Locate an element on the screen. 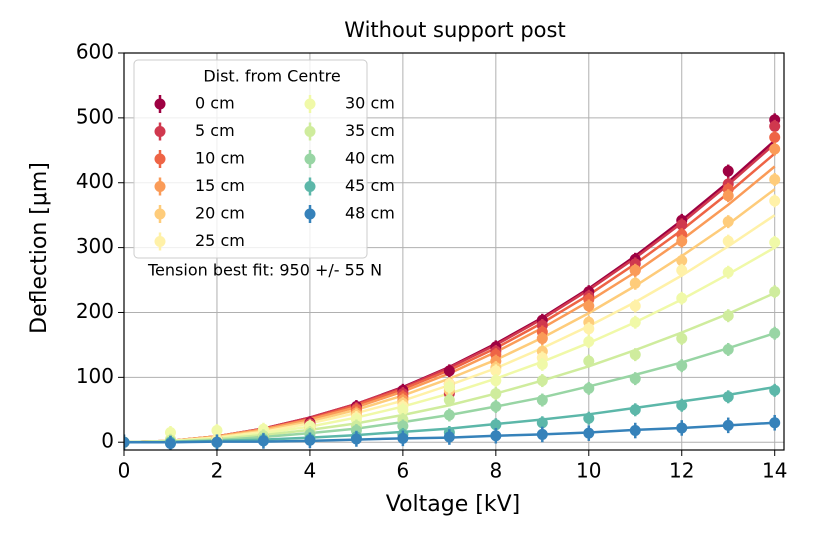  legend-label: 15 cm is located at coordinates (220, 185).